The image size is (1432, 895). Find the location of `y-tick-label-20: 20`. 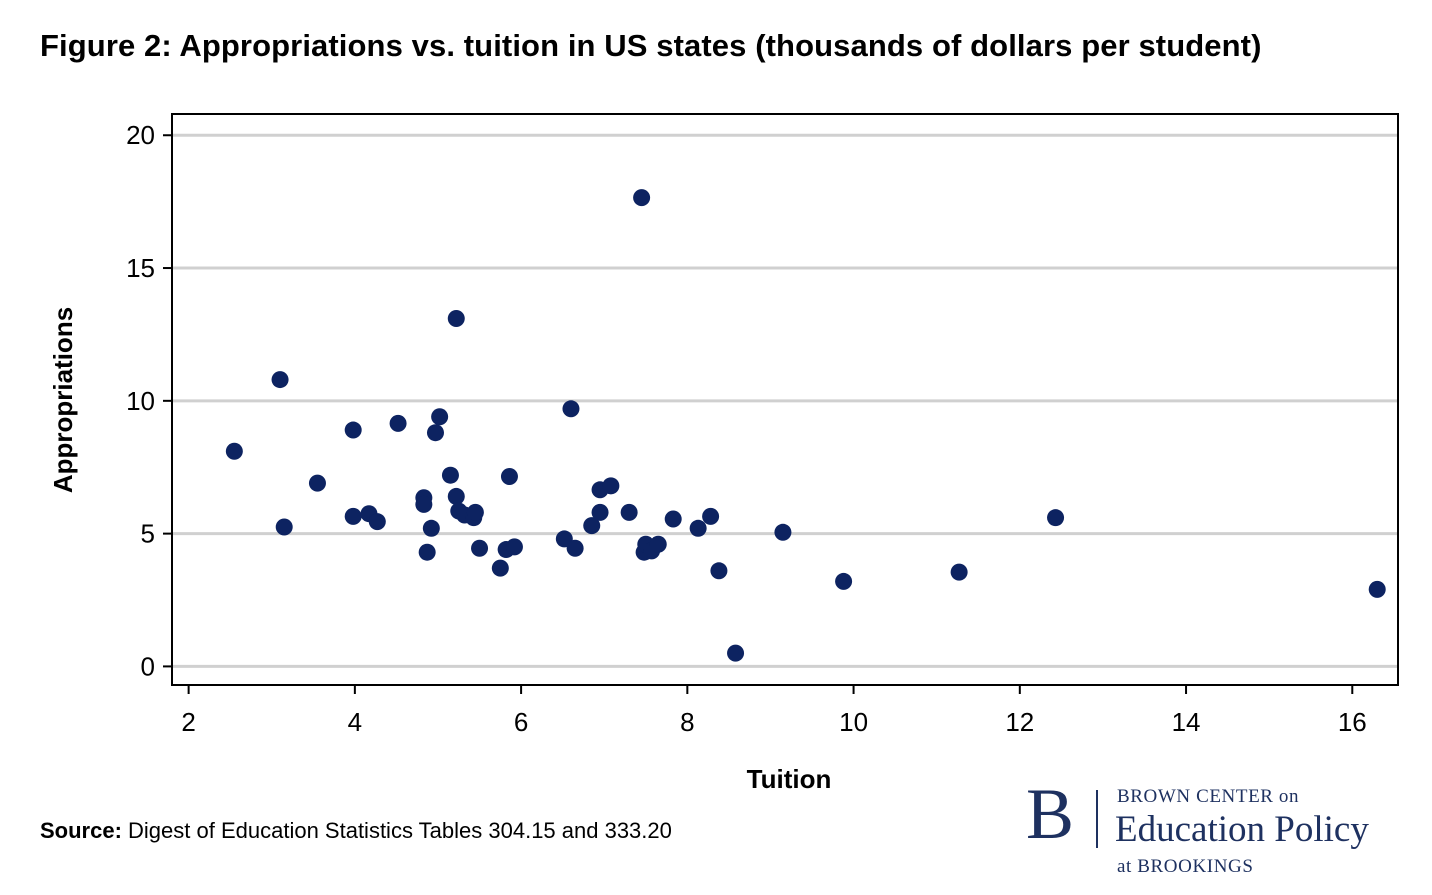

y-tick-label-20: 20 is located at coordinates (140, 135).